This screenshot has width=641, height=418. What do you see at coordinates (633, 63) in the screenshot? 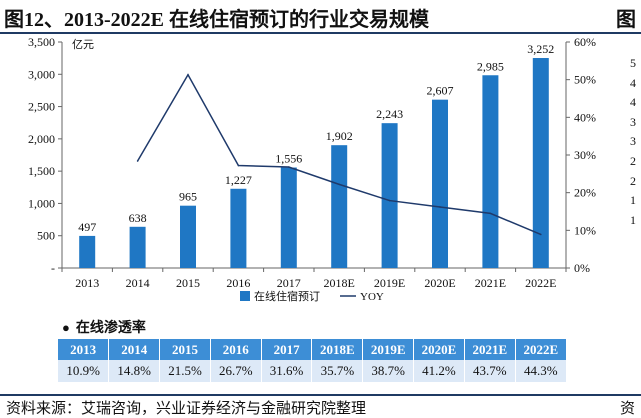
I see `adjacent-tick-fragment: 5` at bounding box center [633, 63].